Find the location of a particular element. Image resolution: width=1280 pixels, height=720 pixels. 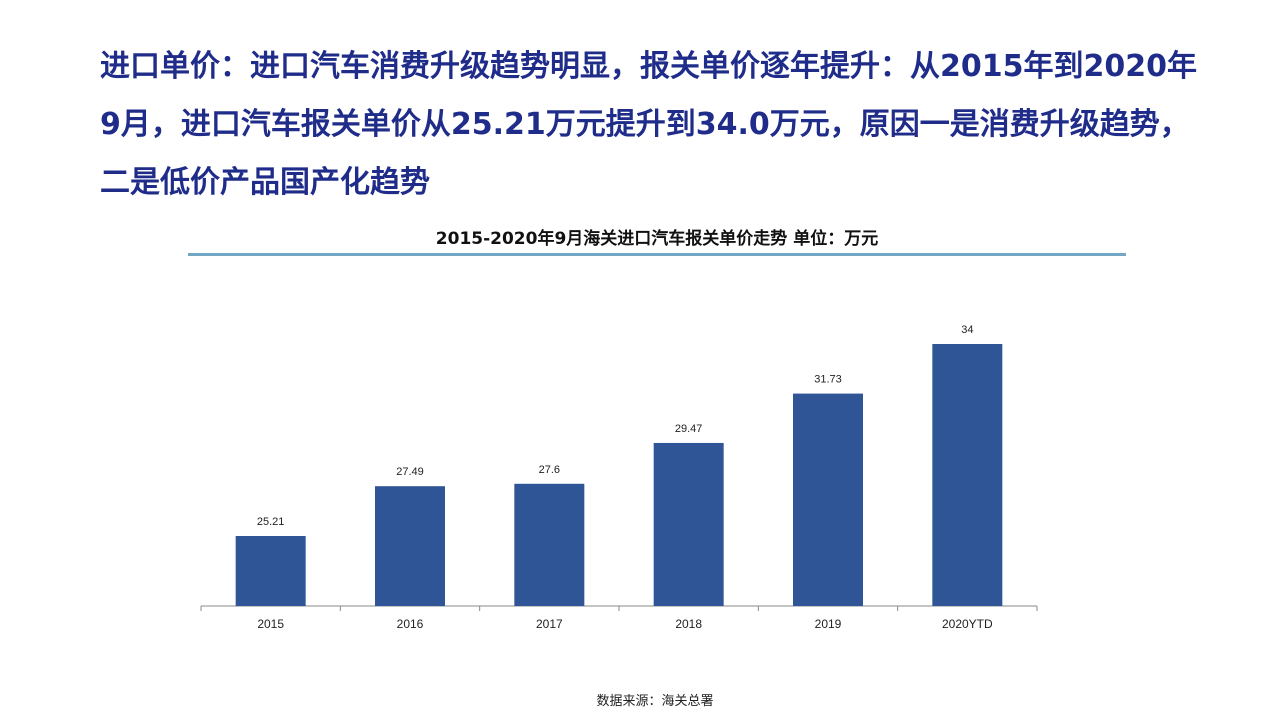

x-tick-label: 2018 is located at coordinates (688, 624).